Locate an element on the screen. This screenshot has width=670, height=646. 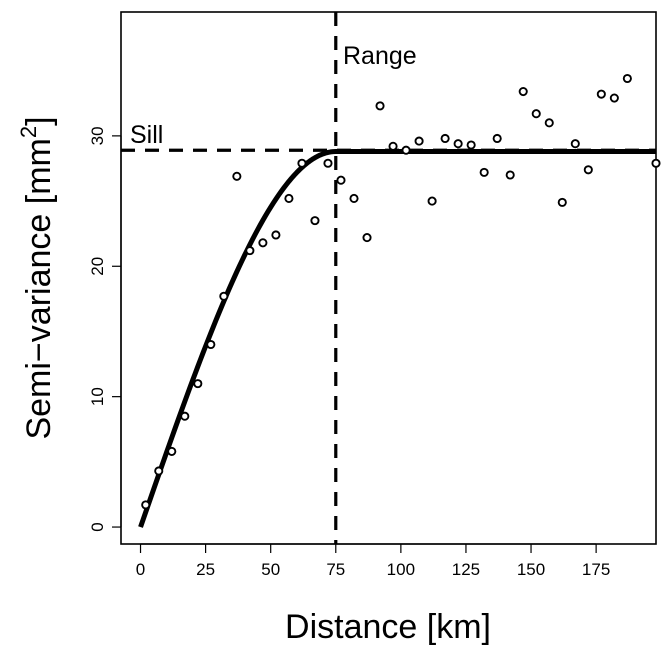
x-axis-title: Distance [km] is located at coordinates (388, 627).